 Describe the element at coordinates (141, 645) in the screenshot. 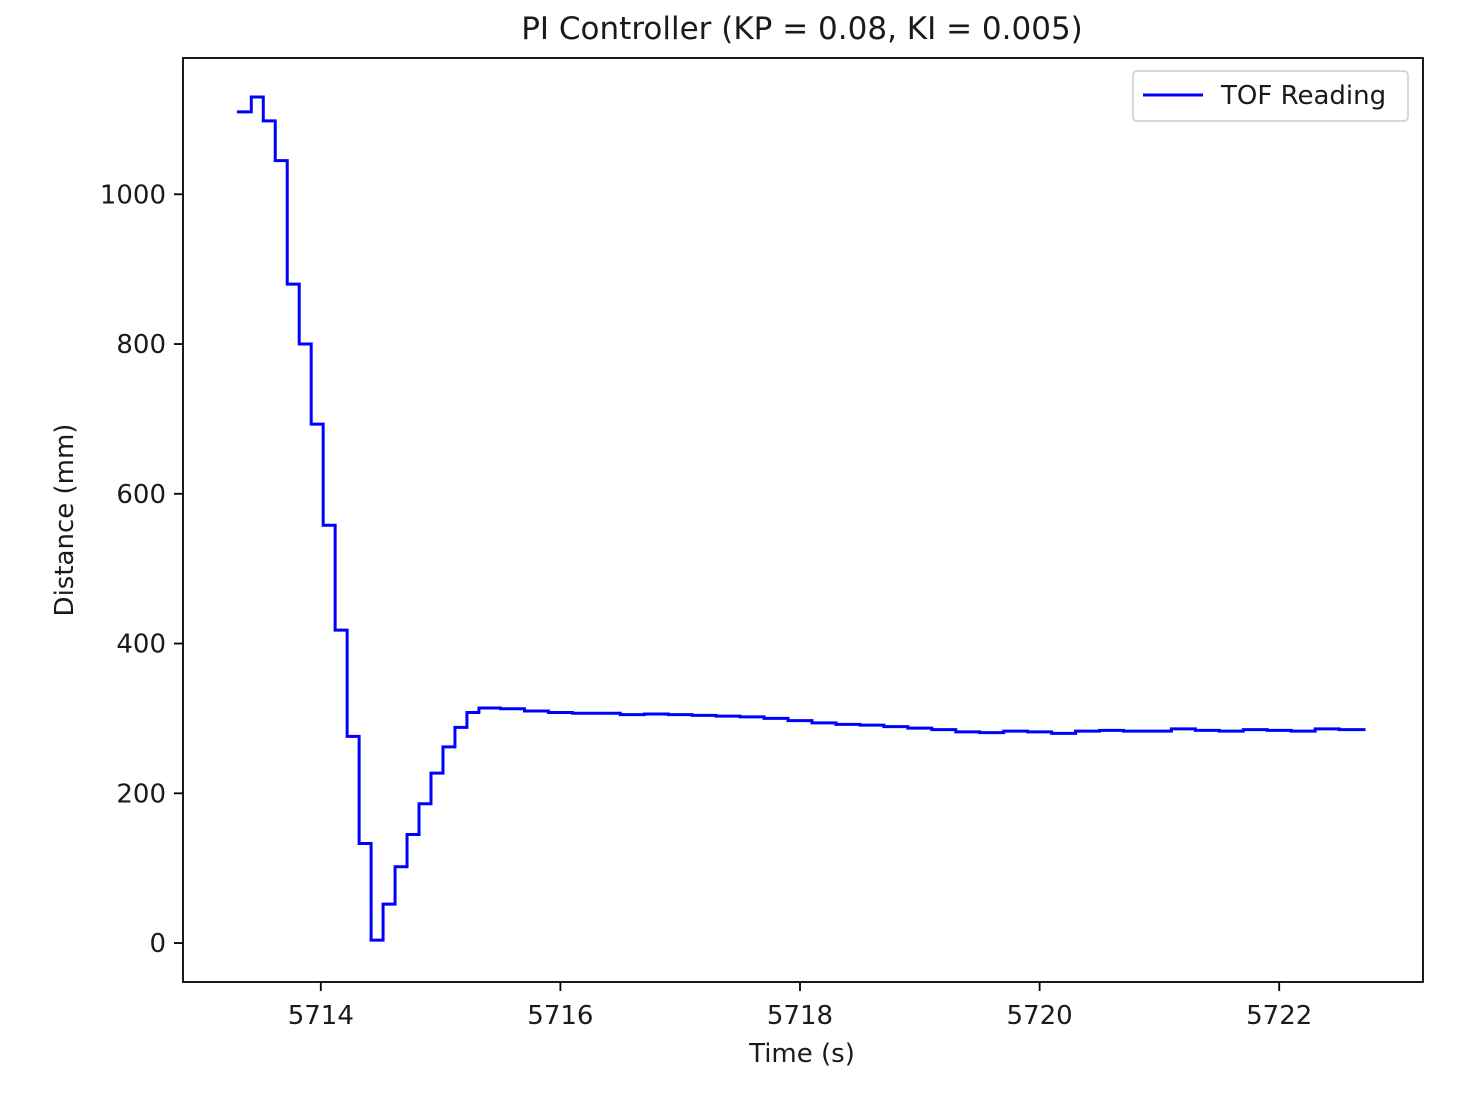

I see `y-tick-label: 400` at that location.